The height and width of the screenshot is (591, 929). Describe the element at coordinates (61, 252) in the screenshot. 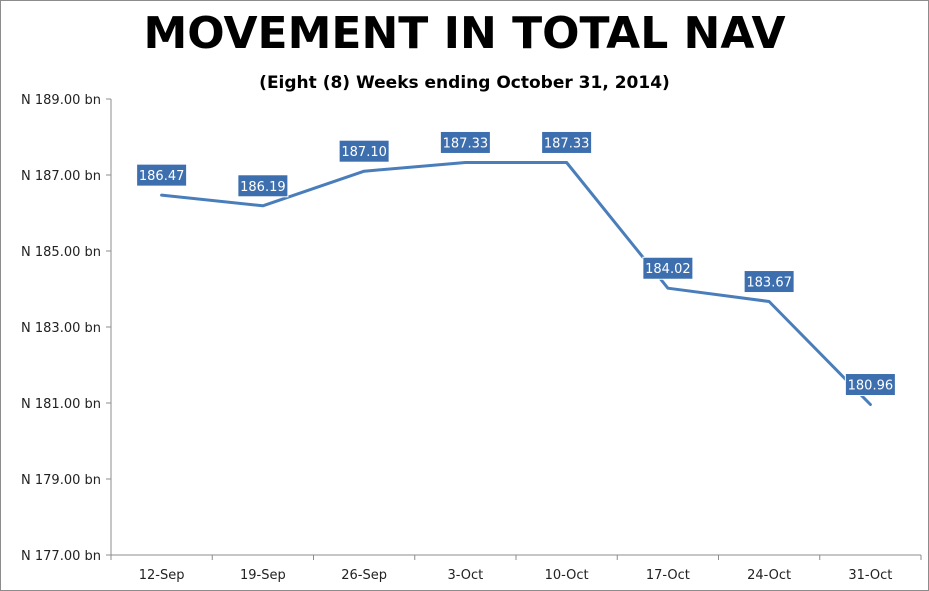

I see `y-tick-label: N 185.00 bn` at that location.